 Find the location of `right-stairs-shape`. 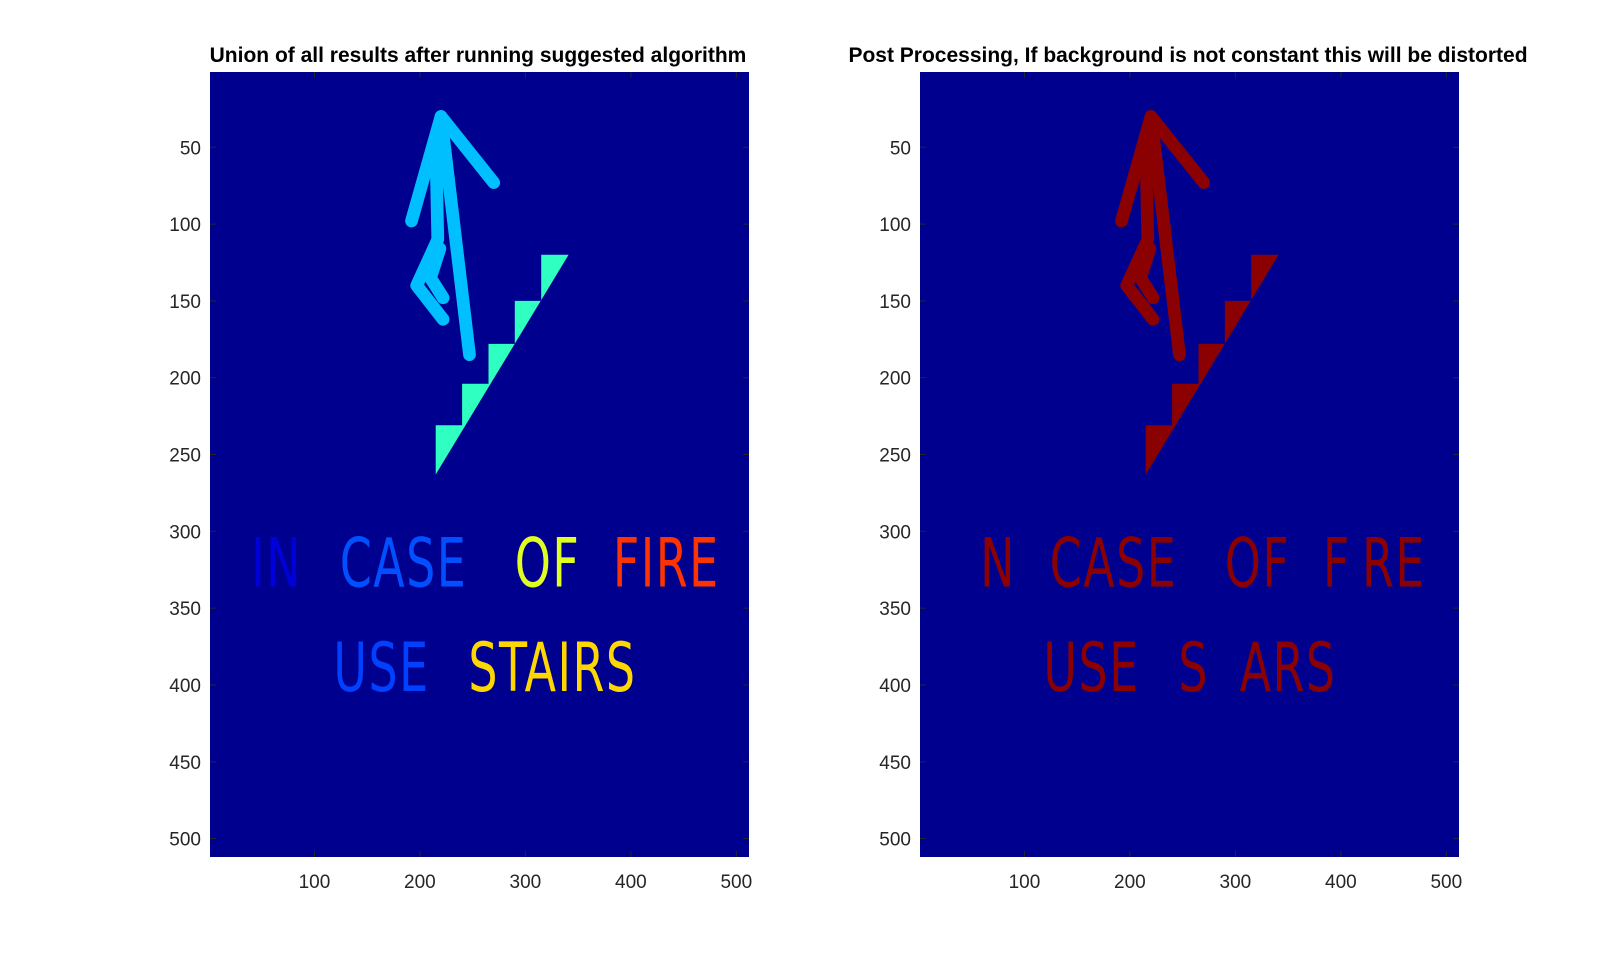

right-stairs-shape is located at coordinates (1212, 364).